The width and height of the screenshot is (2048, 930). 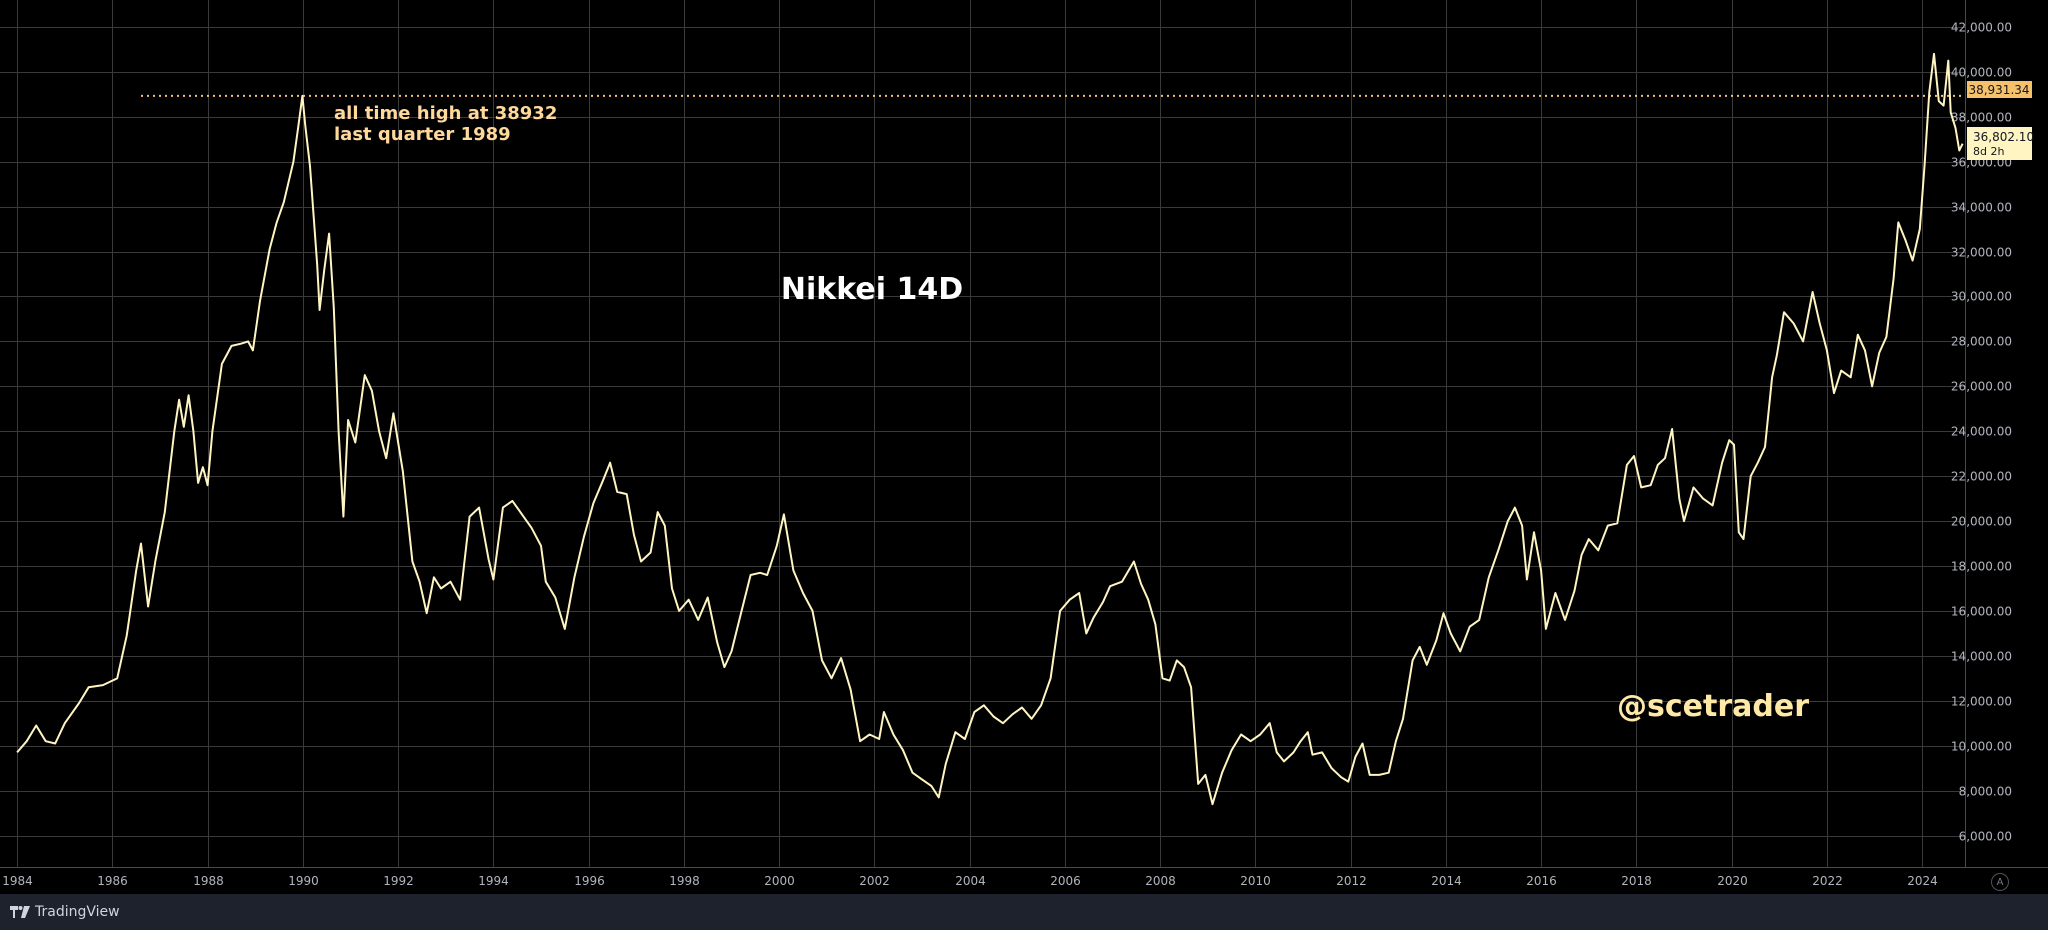 What do you see at coordinates (1255, 881) in the screenshot?
I see `x-tick-label: 2010` at bounding box center [1255, 881].